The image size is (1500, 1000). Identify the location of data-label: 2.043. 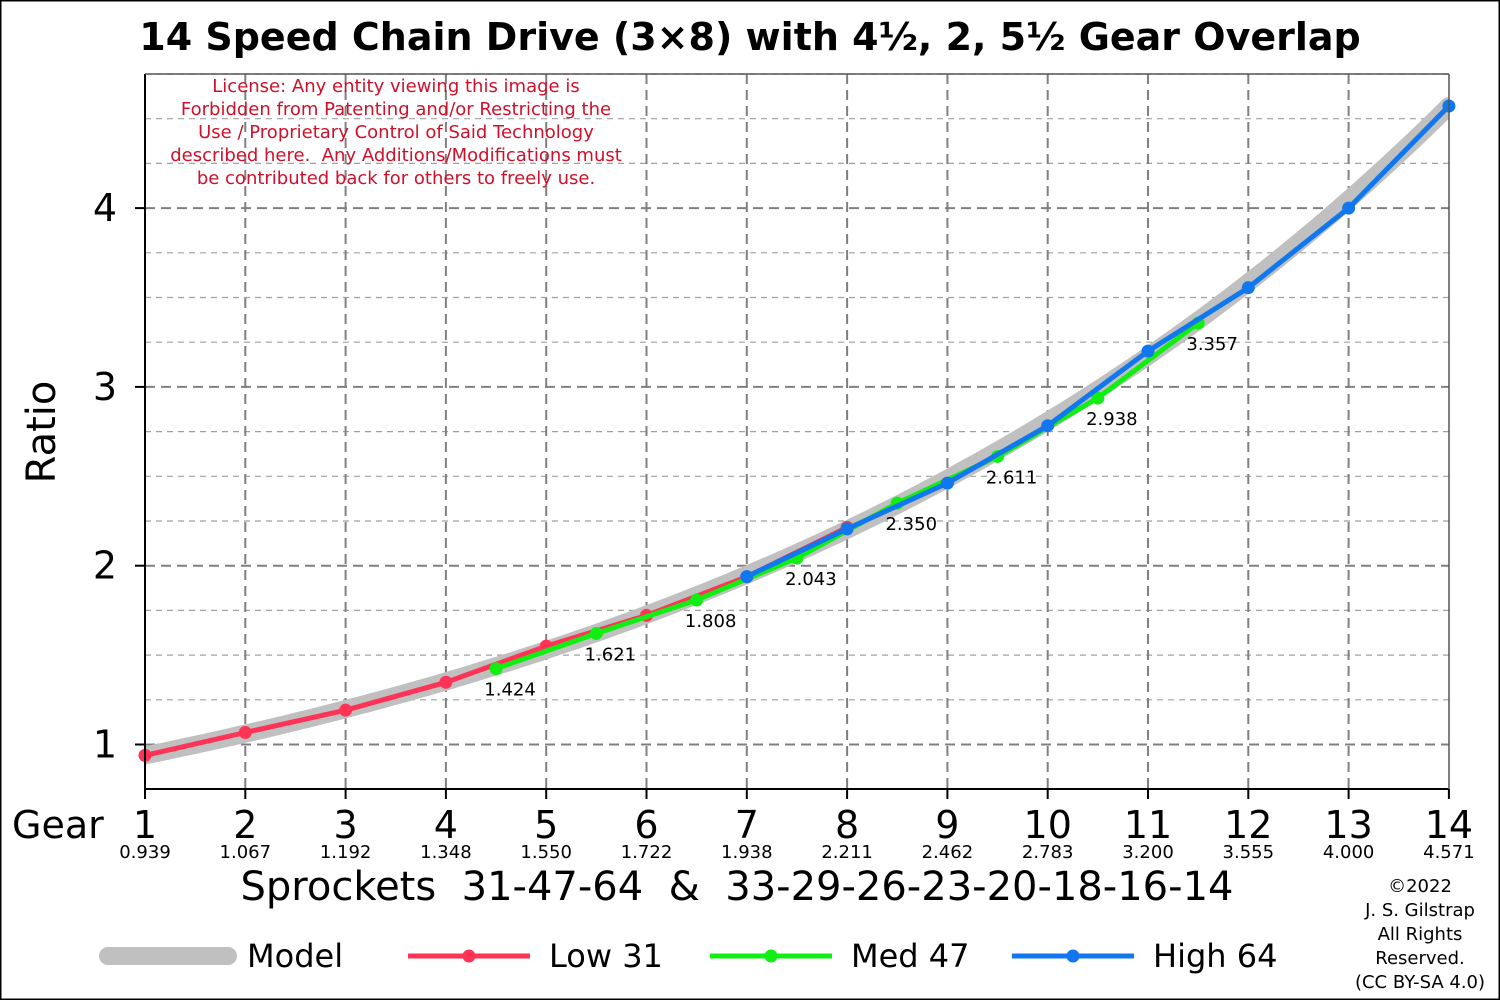
(811, 579).